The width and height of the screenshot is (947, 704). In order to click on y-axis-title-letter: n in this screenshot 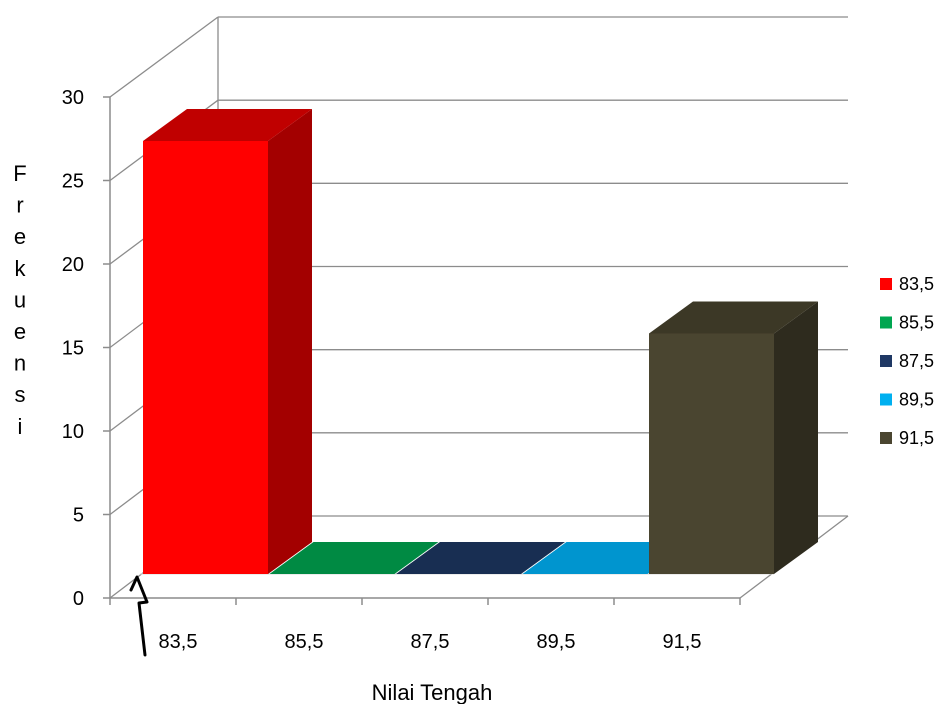, I will do `click(20, 363)`.